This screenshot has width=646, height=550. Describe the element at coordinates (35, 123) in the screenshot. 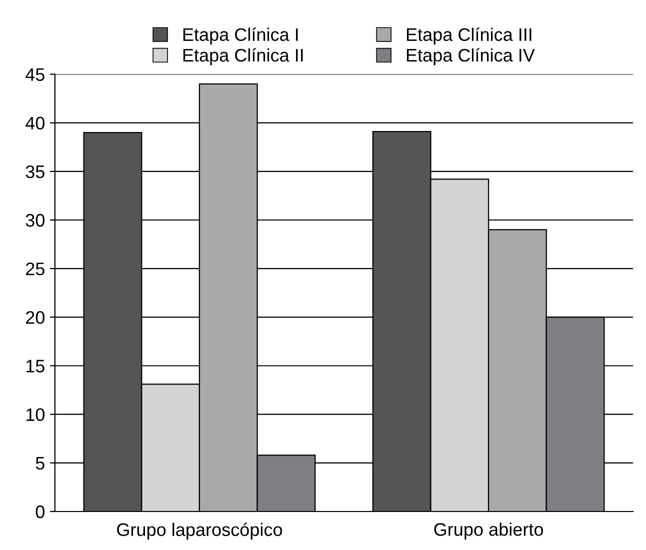

I see `y-tick-label: 40` at that location.